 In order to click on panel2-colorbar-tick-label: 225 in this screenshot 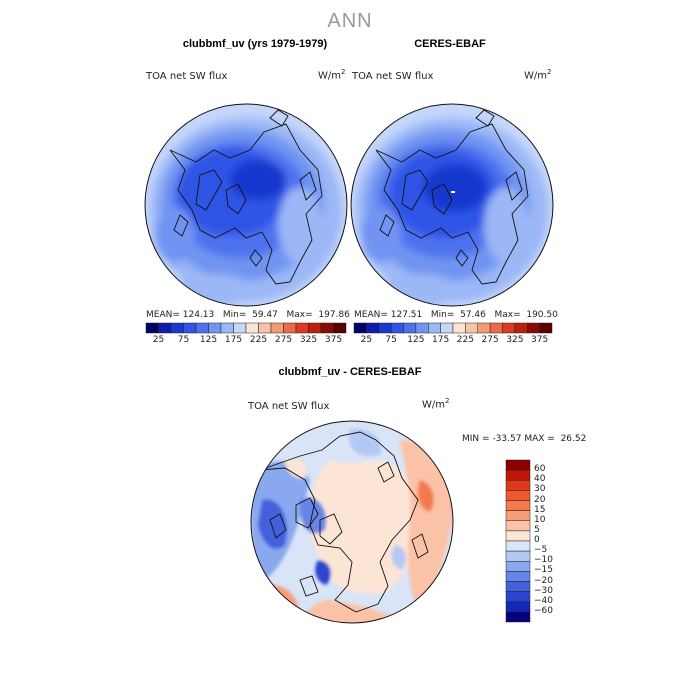, I will do `click(465, 340)`.